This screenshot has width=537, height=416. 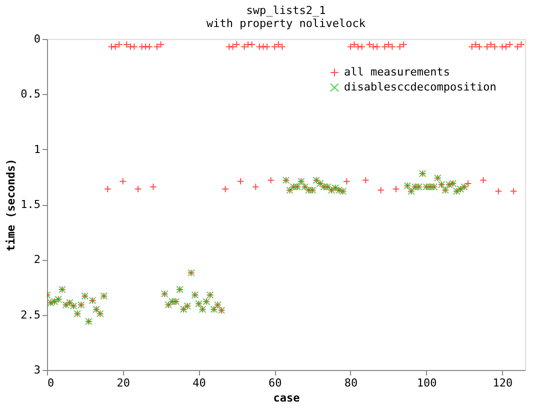 I want to click on y-tick-label: 3, so click(x=37, y=370).